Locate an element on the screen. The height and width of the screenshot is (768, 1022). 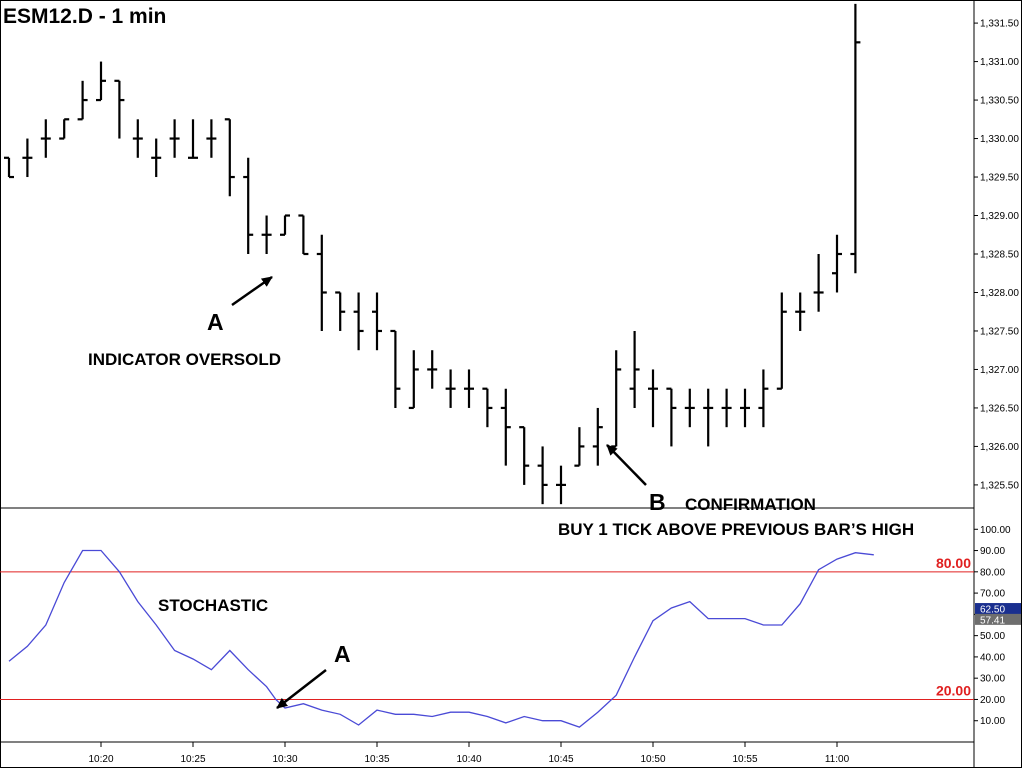
price-tick-label: 1,326.50 is located at coordinates (999, 408).